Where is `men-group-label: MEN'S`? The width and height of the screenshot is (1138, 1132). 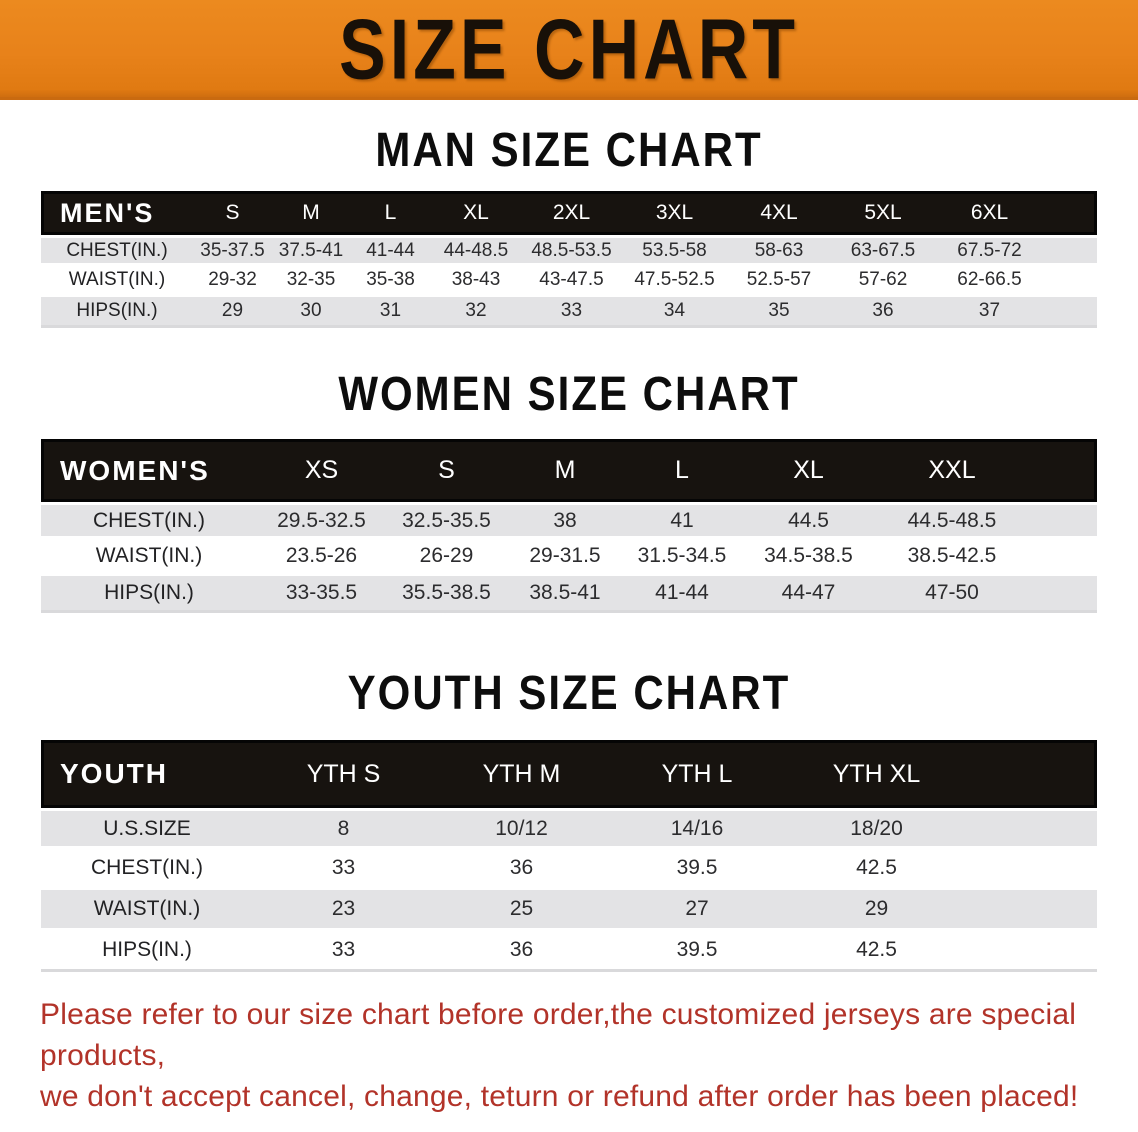
men-group-label: MEN'S is located at coordinates (117, 213).